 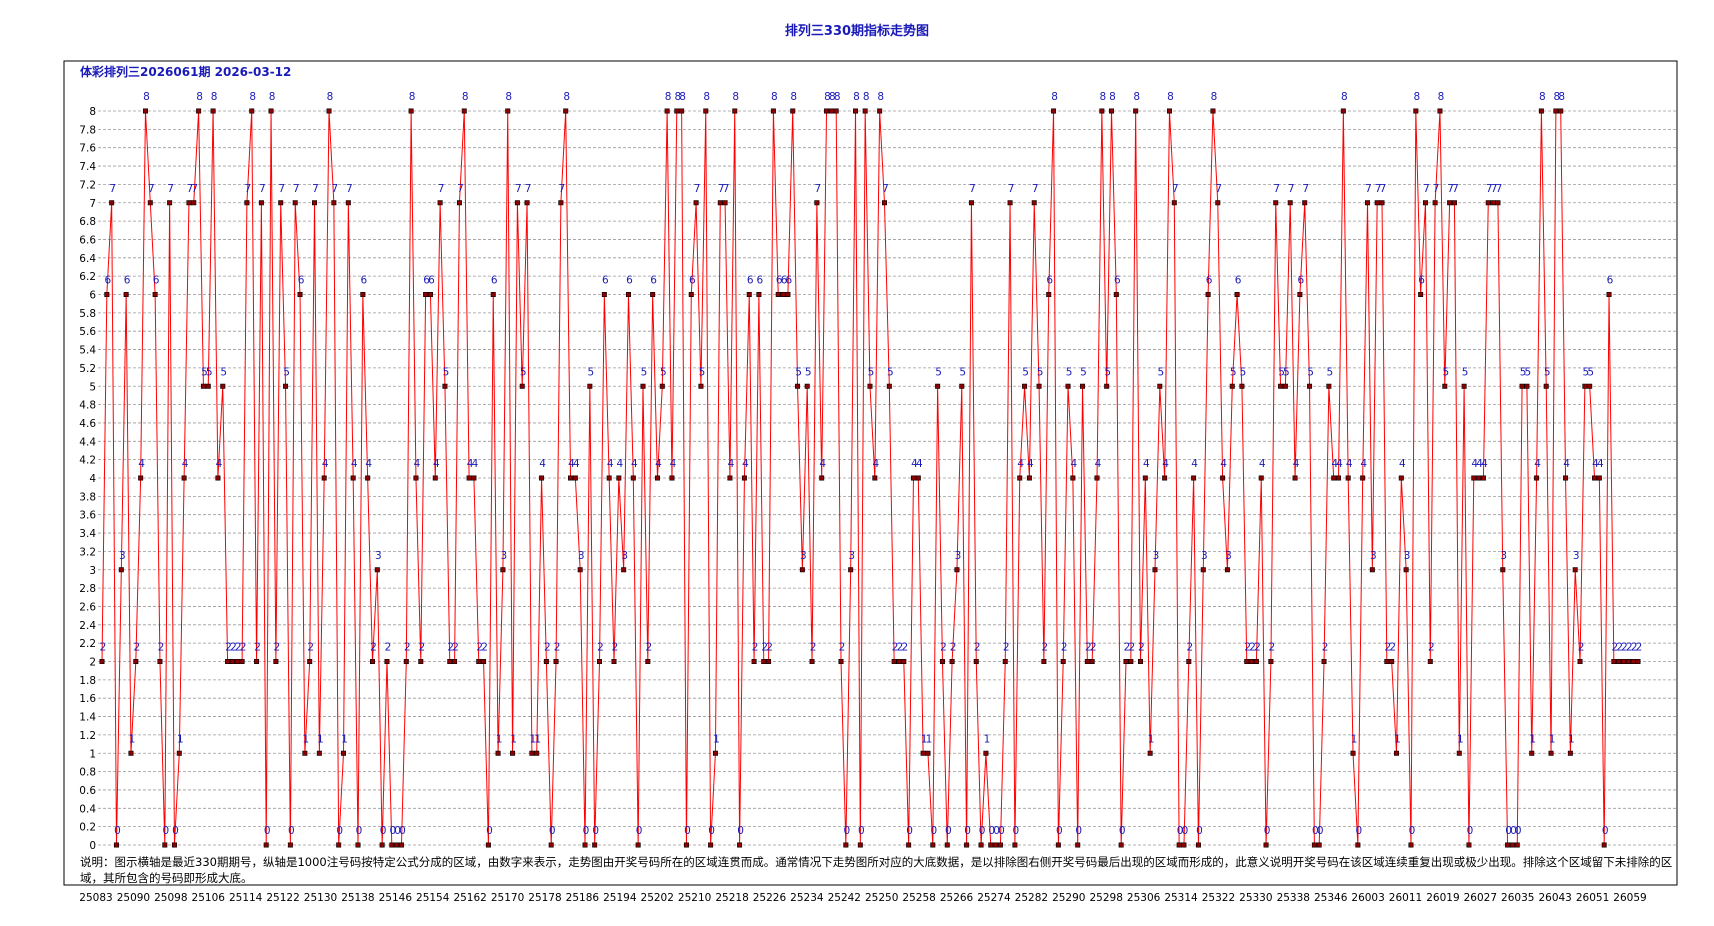 I want to click on x-tick-label: 25290, so click(x=1068, y=898).